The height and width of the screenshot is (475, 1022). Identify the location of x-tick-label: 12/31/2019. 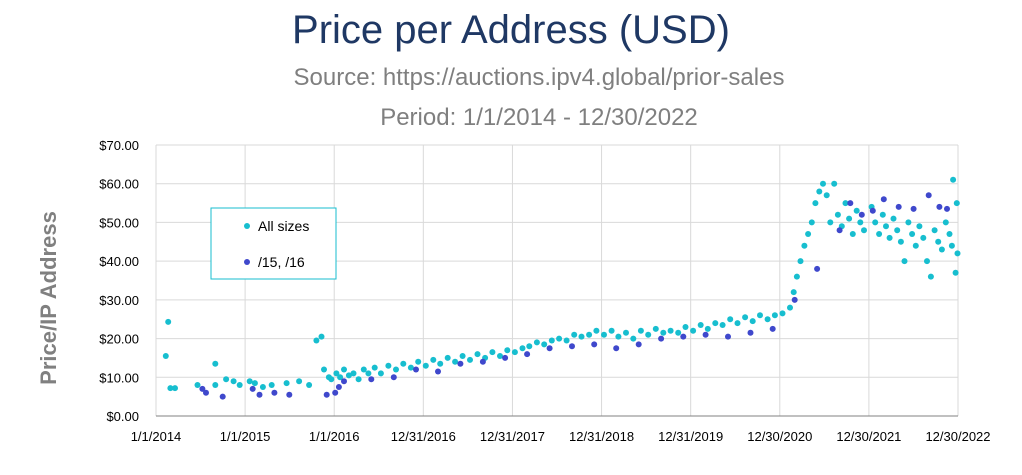
(690, 436).